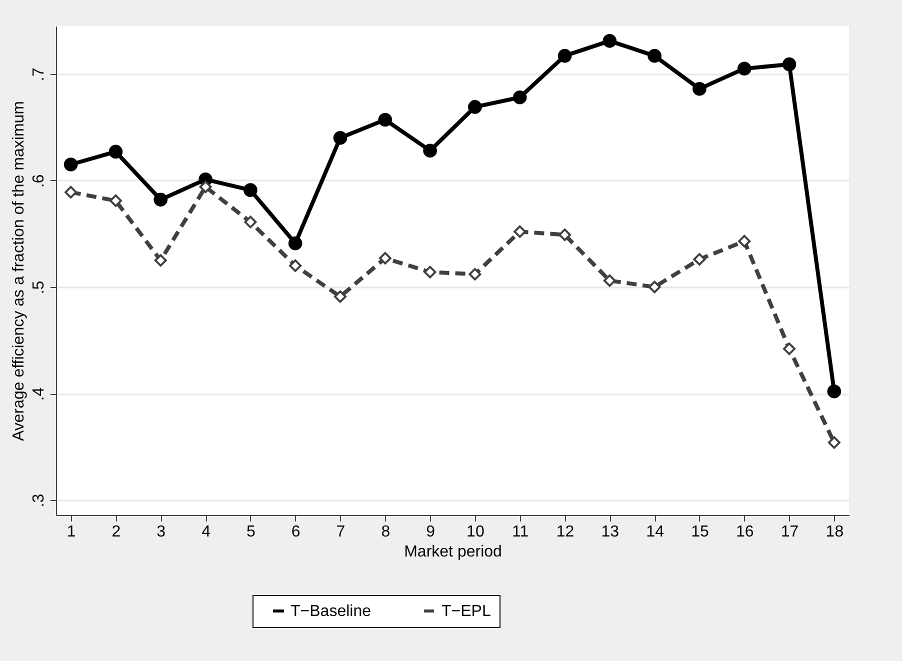 The height and width of the screenshot is (661, 902). Describe the element at coordinates (789, 532) in the screenshot. I see `x-tick-label: 17` at that location.